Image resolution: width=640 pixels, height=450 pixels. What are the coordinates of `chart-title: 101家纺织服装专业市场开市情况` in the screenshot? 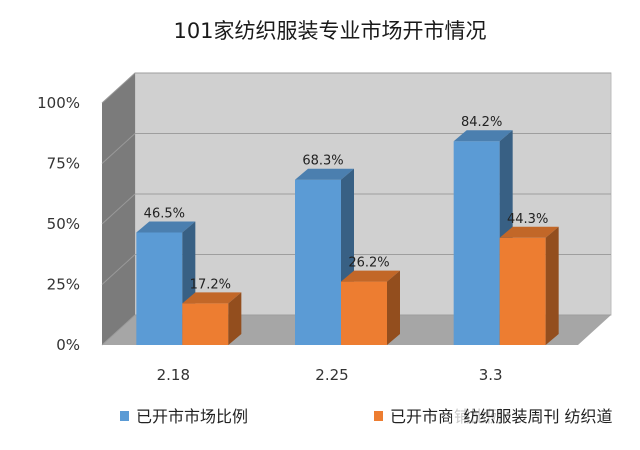 It's located at (329, 31).